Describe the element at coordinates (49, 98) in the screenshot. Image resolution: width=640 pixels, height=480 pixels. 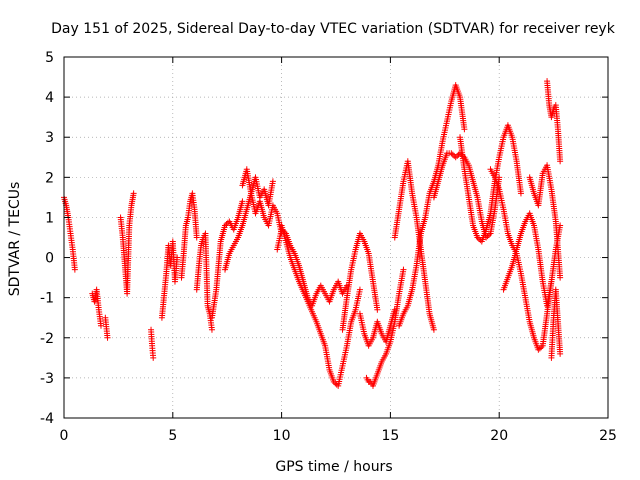
I see `y-tick-label: 4` at that location.